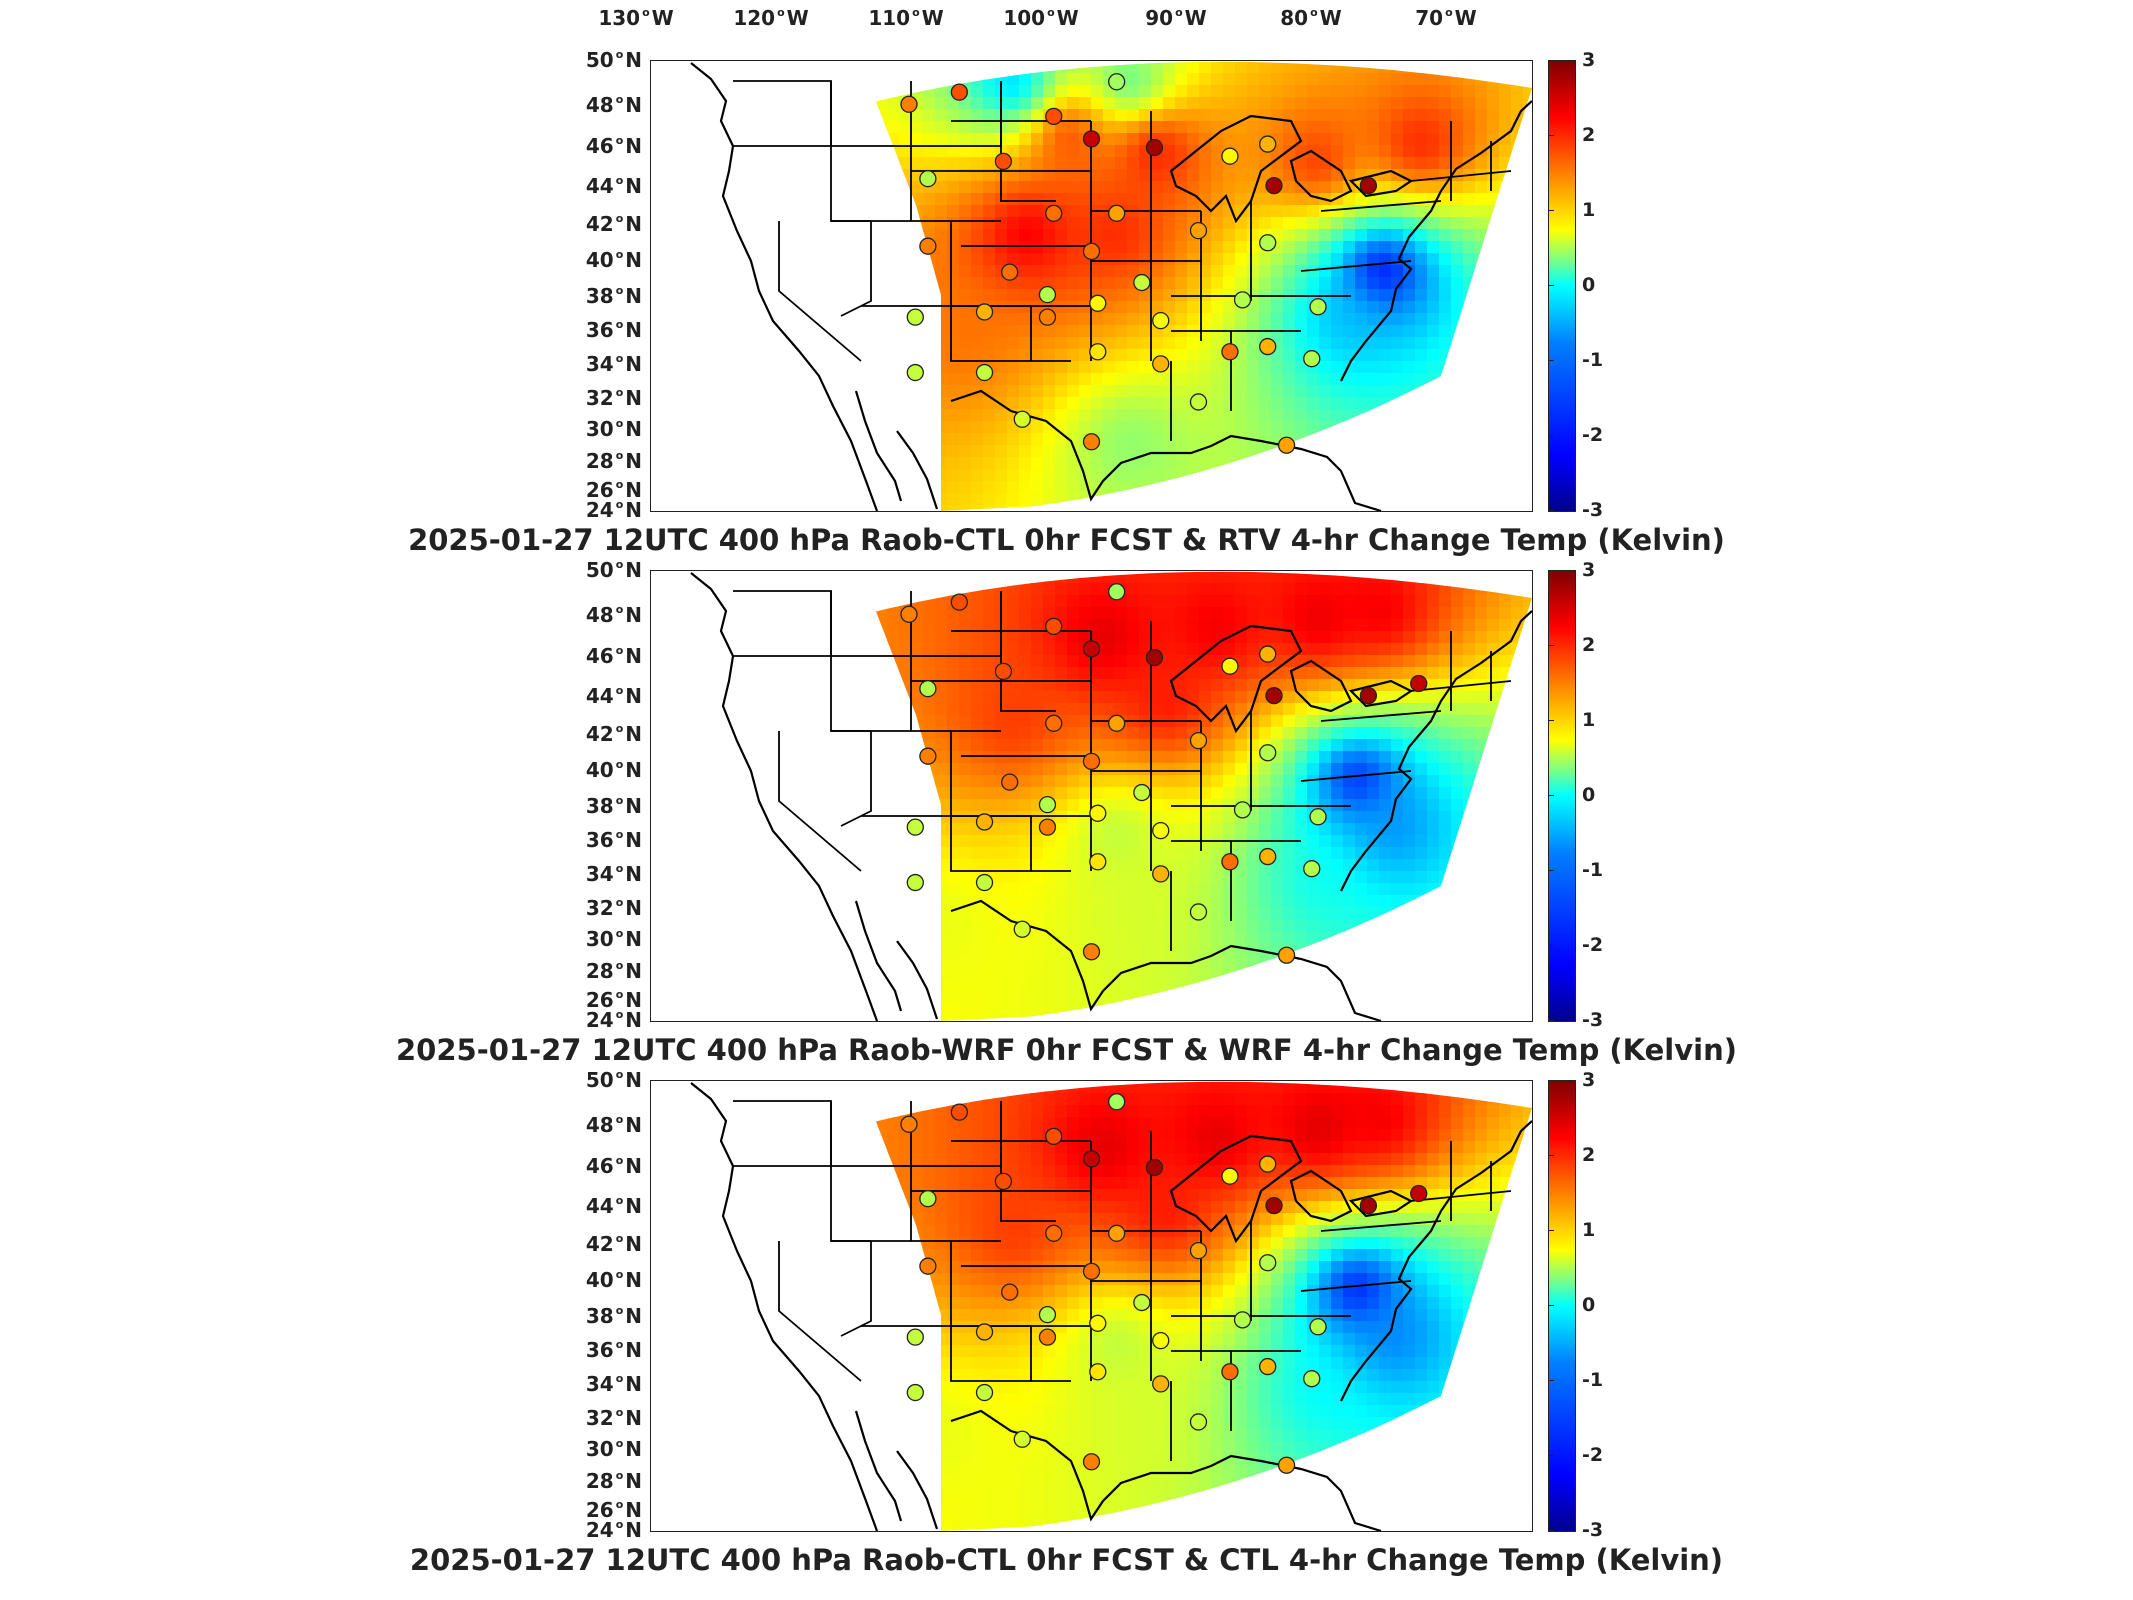 The width and height of the screenshot is (2133, 1600). I want to click on lon-tick-label: 100 o W, so click(1041, 18).